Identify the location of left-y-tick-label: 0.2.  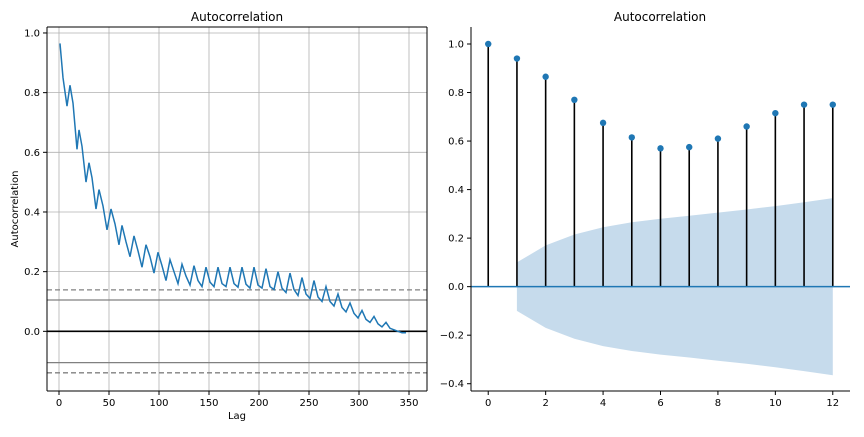
(32, 272).